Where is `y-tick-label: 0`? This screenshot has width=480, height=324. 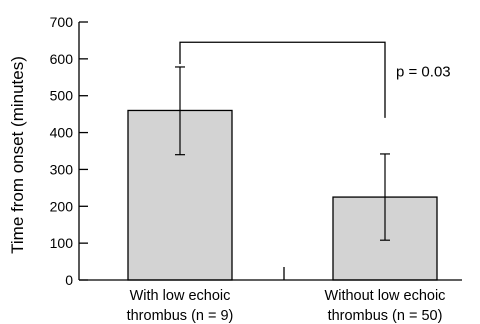
y-tick-label: 0 is located at coordinates (69, 280).